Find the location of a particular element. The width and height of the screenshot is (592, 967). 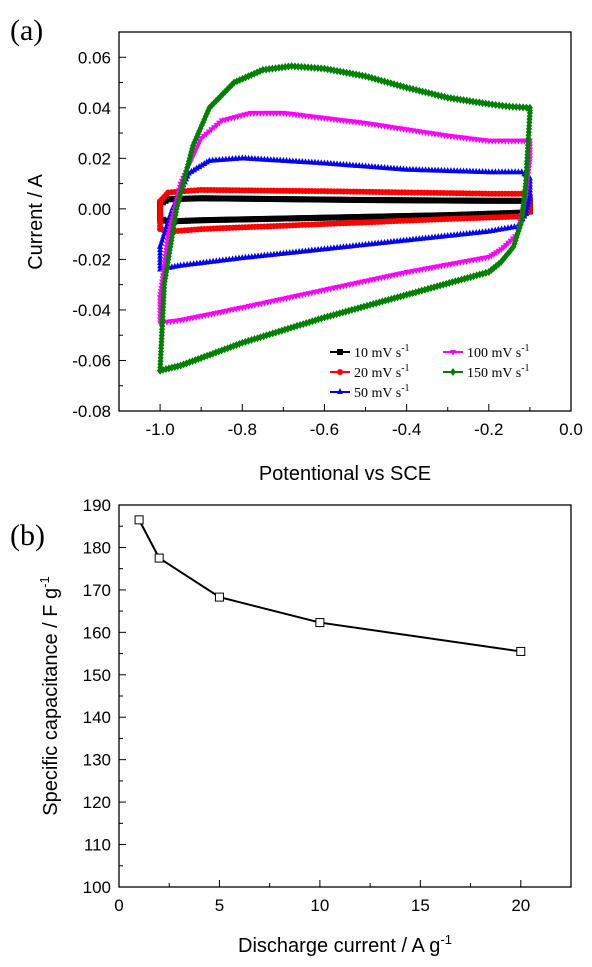

x-tick-label-b-3: 15 is located at coordinates (420, 905).